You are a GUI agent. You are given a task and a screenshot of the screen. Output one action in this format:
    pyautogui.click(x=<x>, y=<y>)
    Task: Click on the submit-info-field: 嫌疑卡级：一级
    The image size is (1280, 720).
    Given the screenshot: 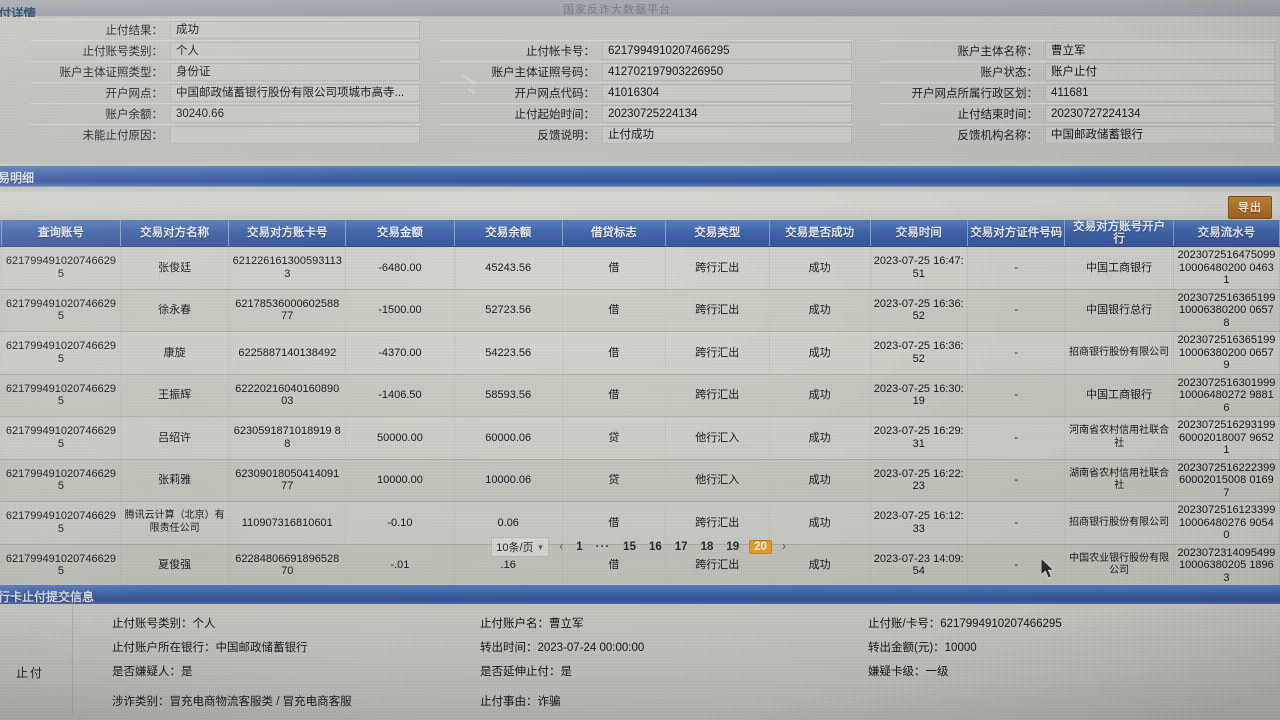 What is the action you would take?
    pyautogui.click(x=908, y=672)
    